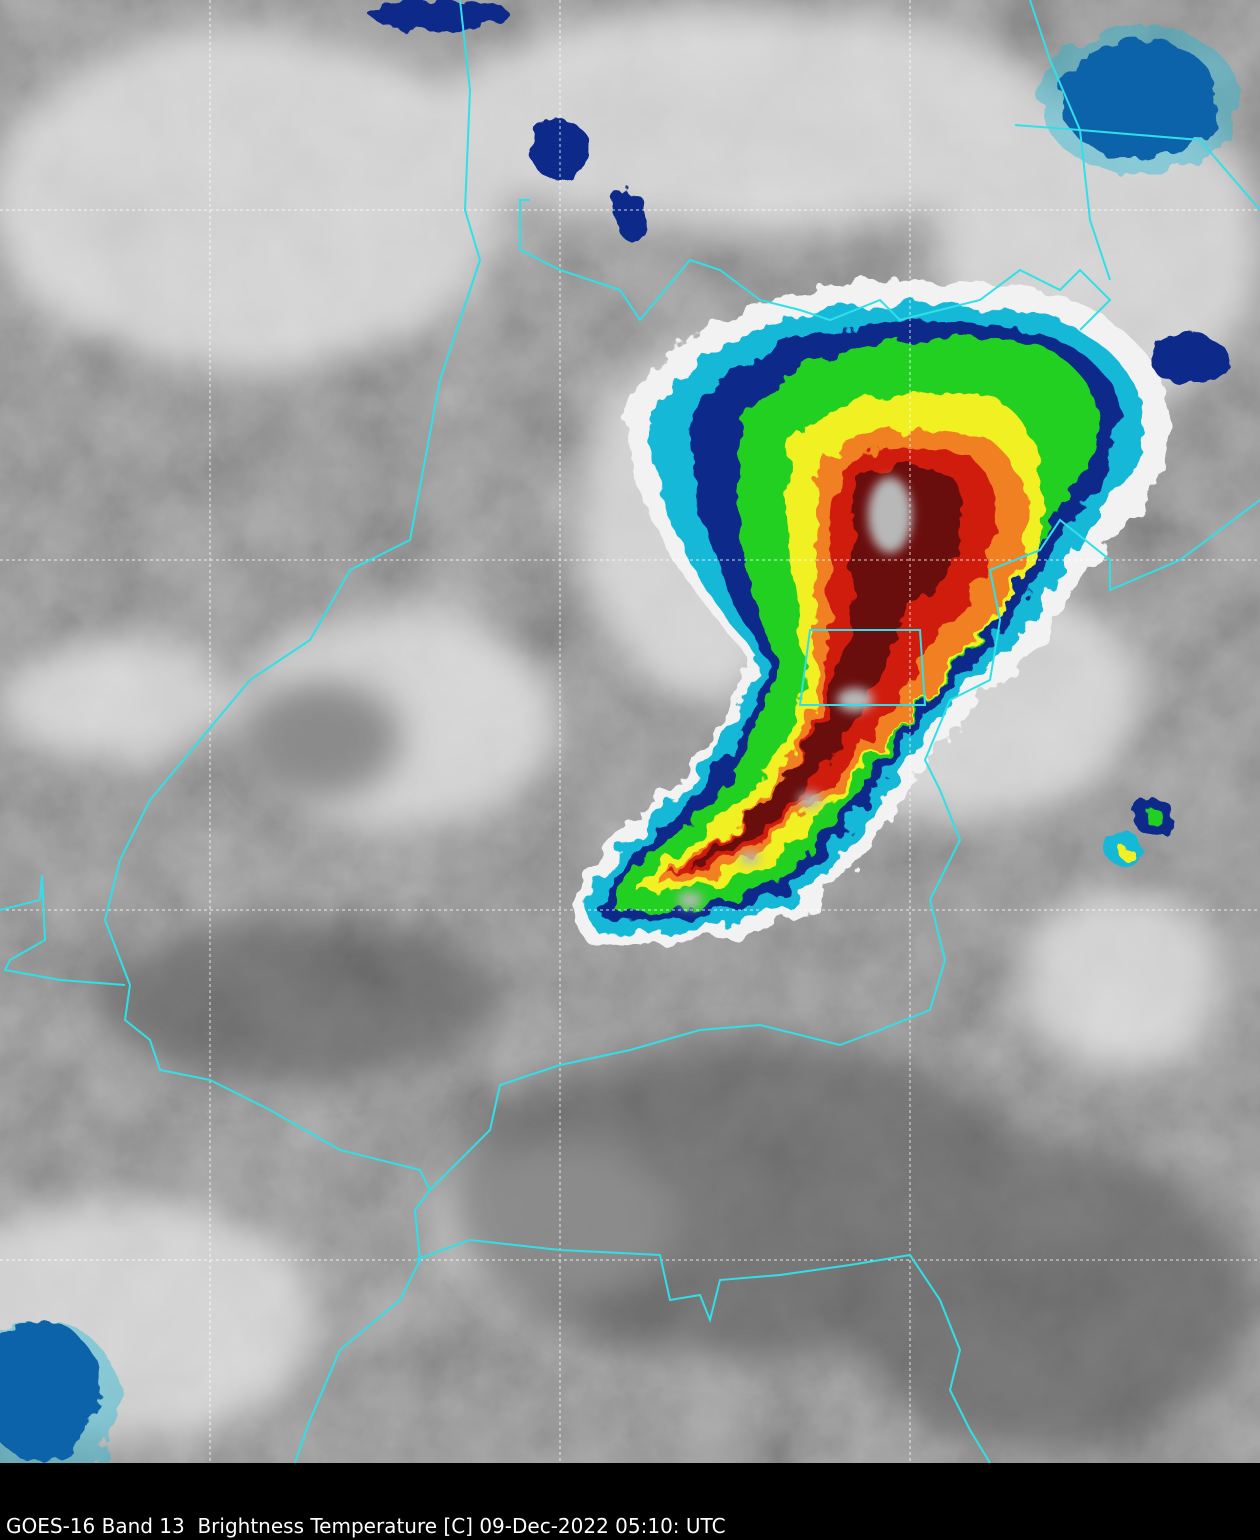 The width and height of the screenshot is (1260, 1540). Describe the element at coordinates (795, 692) in the screenshot. I see `overshooting-tops` at that location.